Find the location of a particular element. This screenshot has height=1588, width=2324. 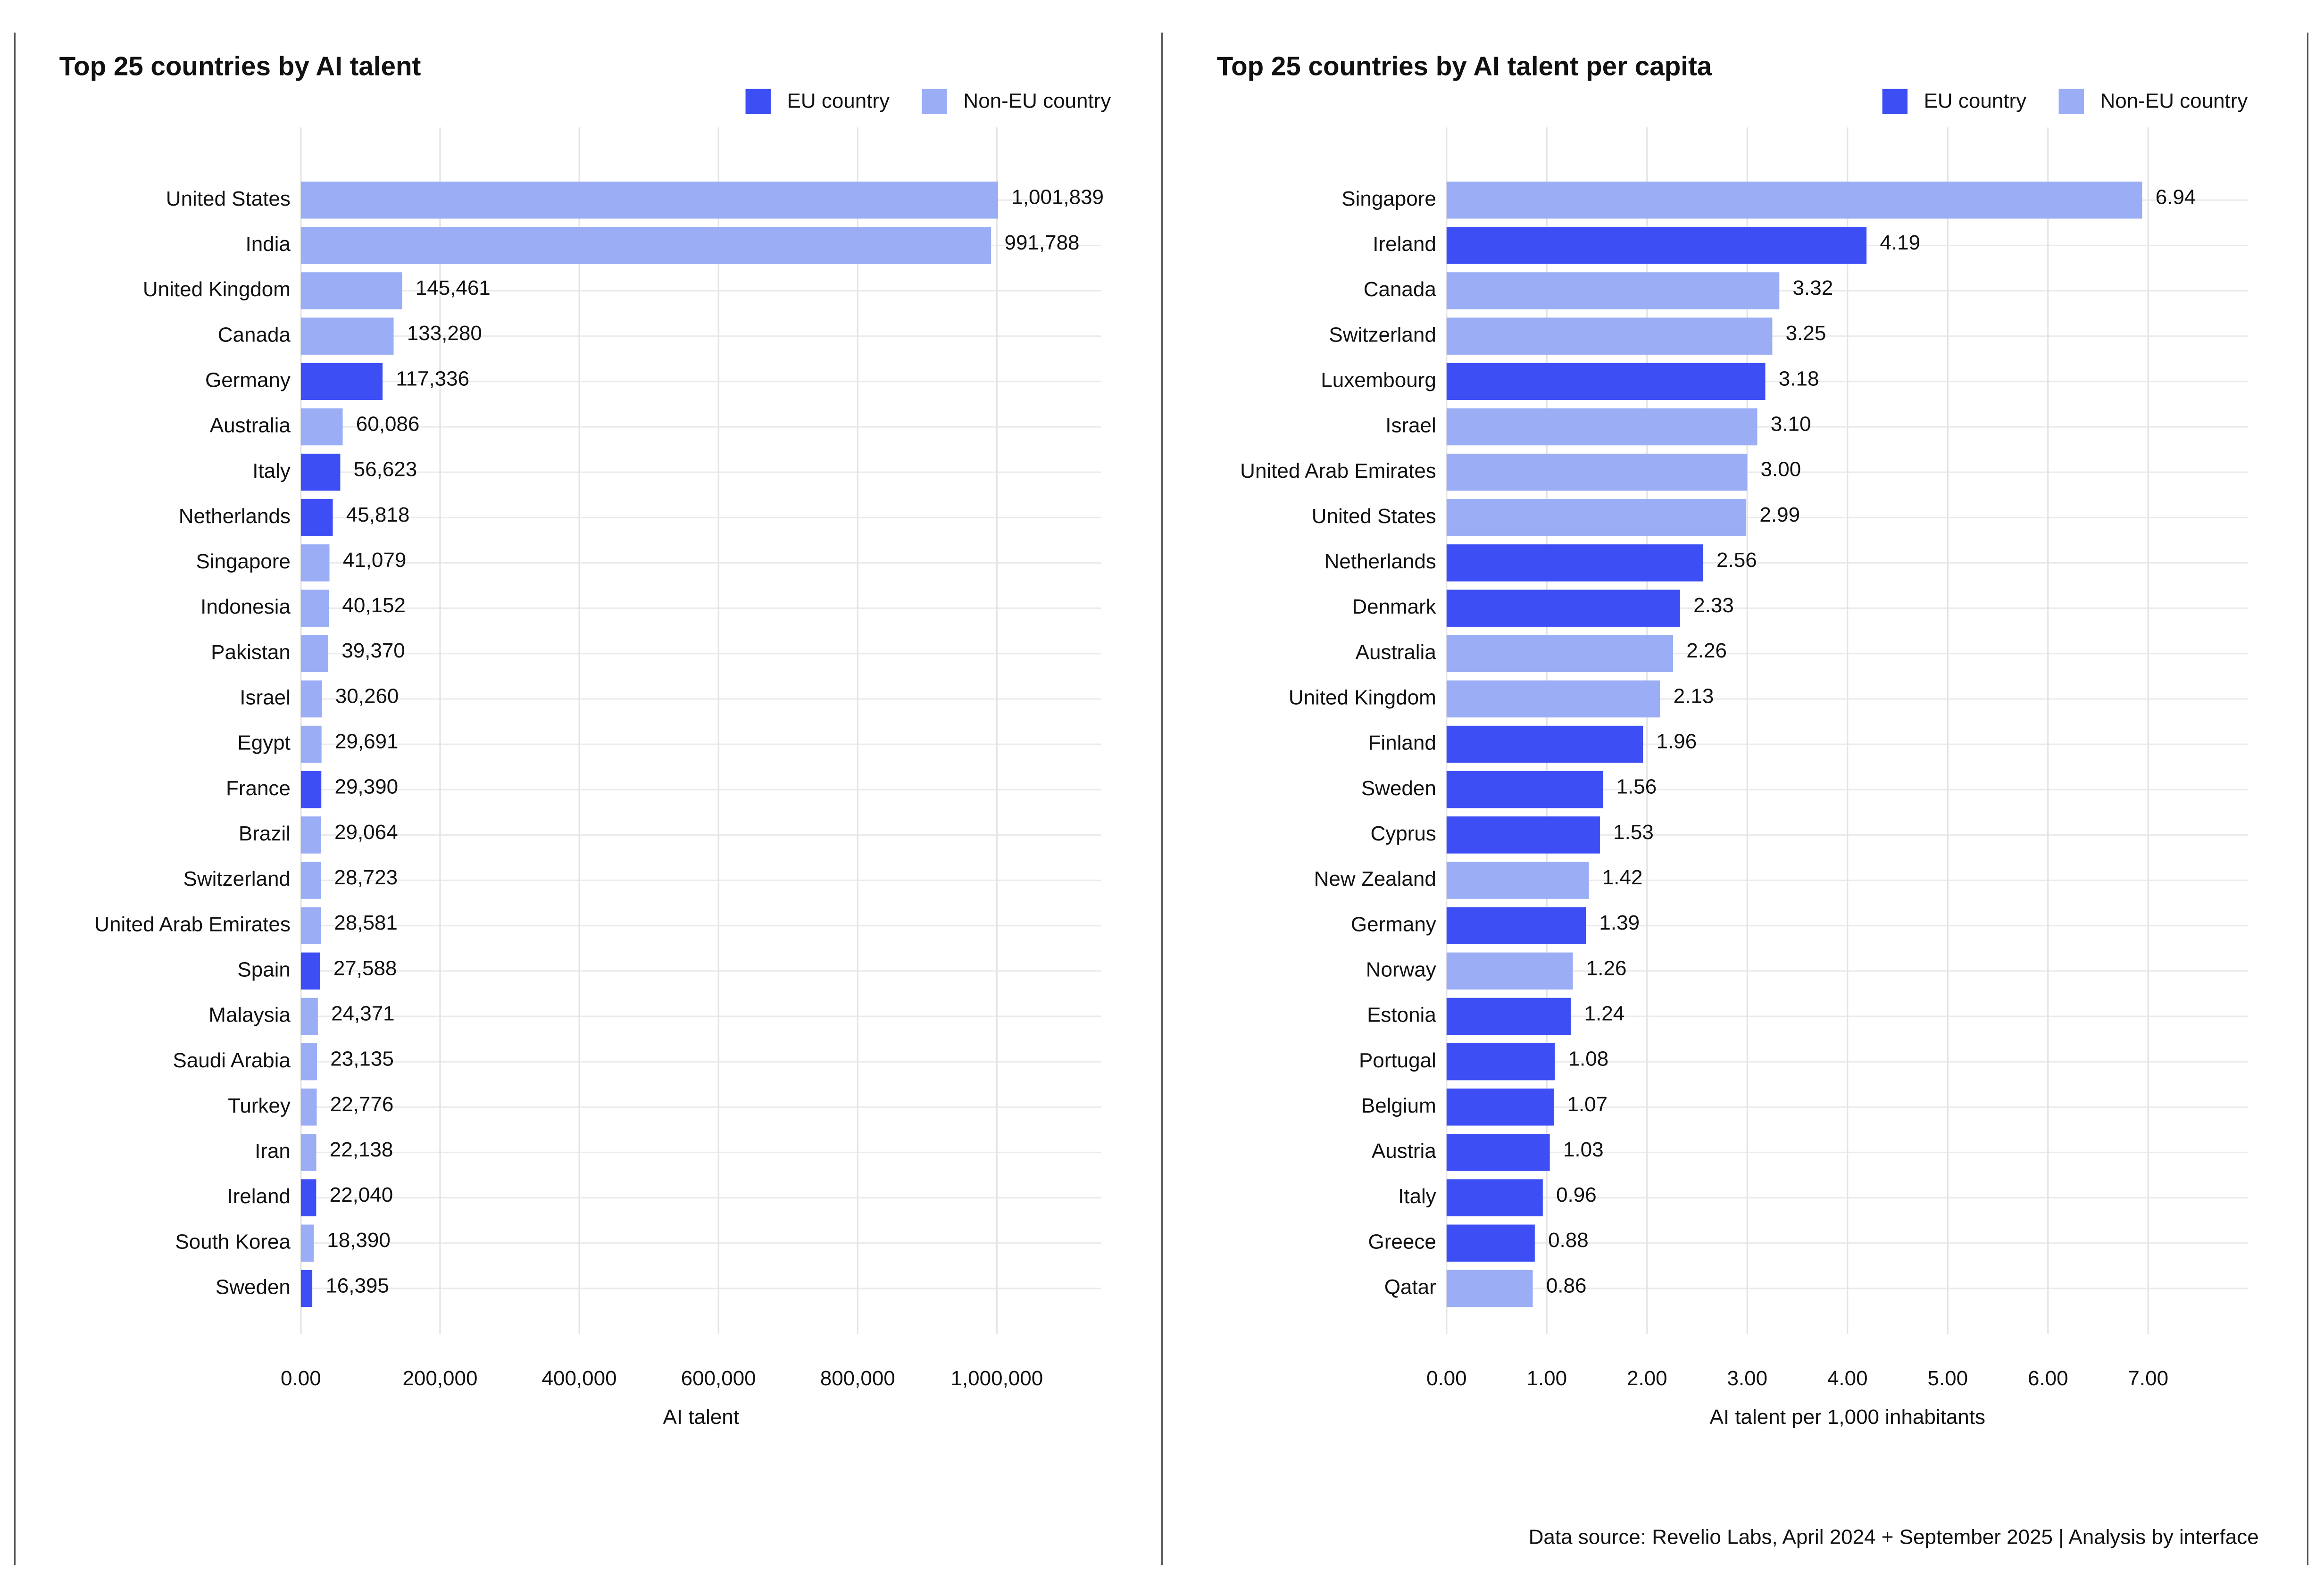

value-label: 22,776 is located at coordinates (362, 1104).